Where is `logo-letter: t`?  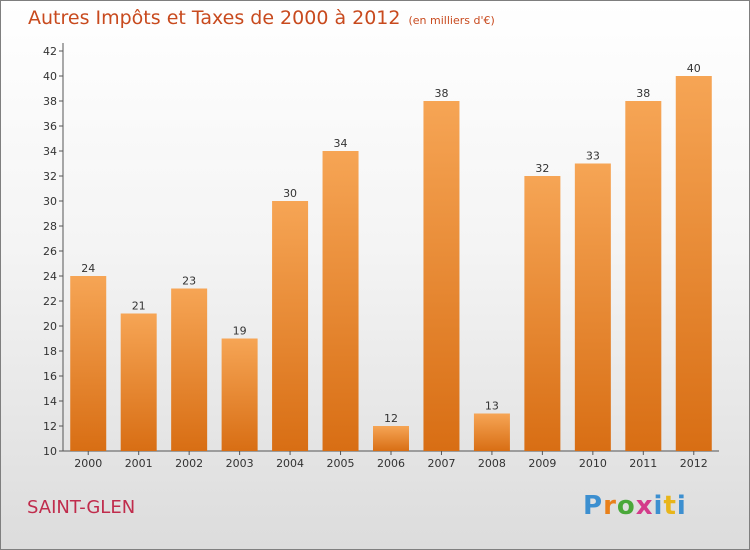 logo-letter: t is located at coordinates (670, 506).